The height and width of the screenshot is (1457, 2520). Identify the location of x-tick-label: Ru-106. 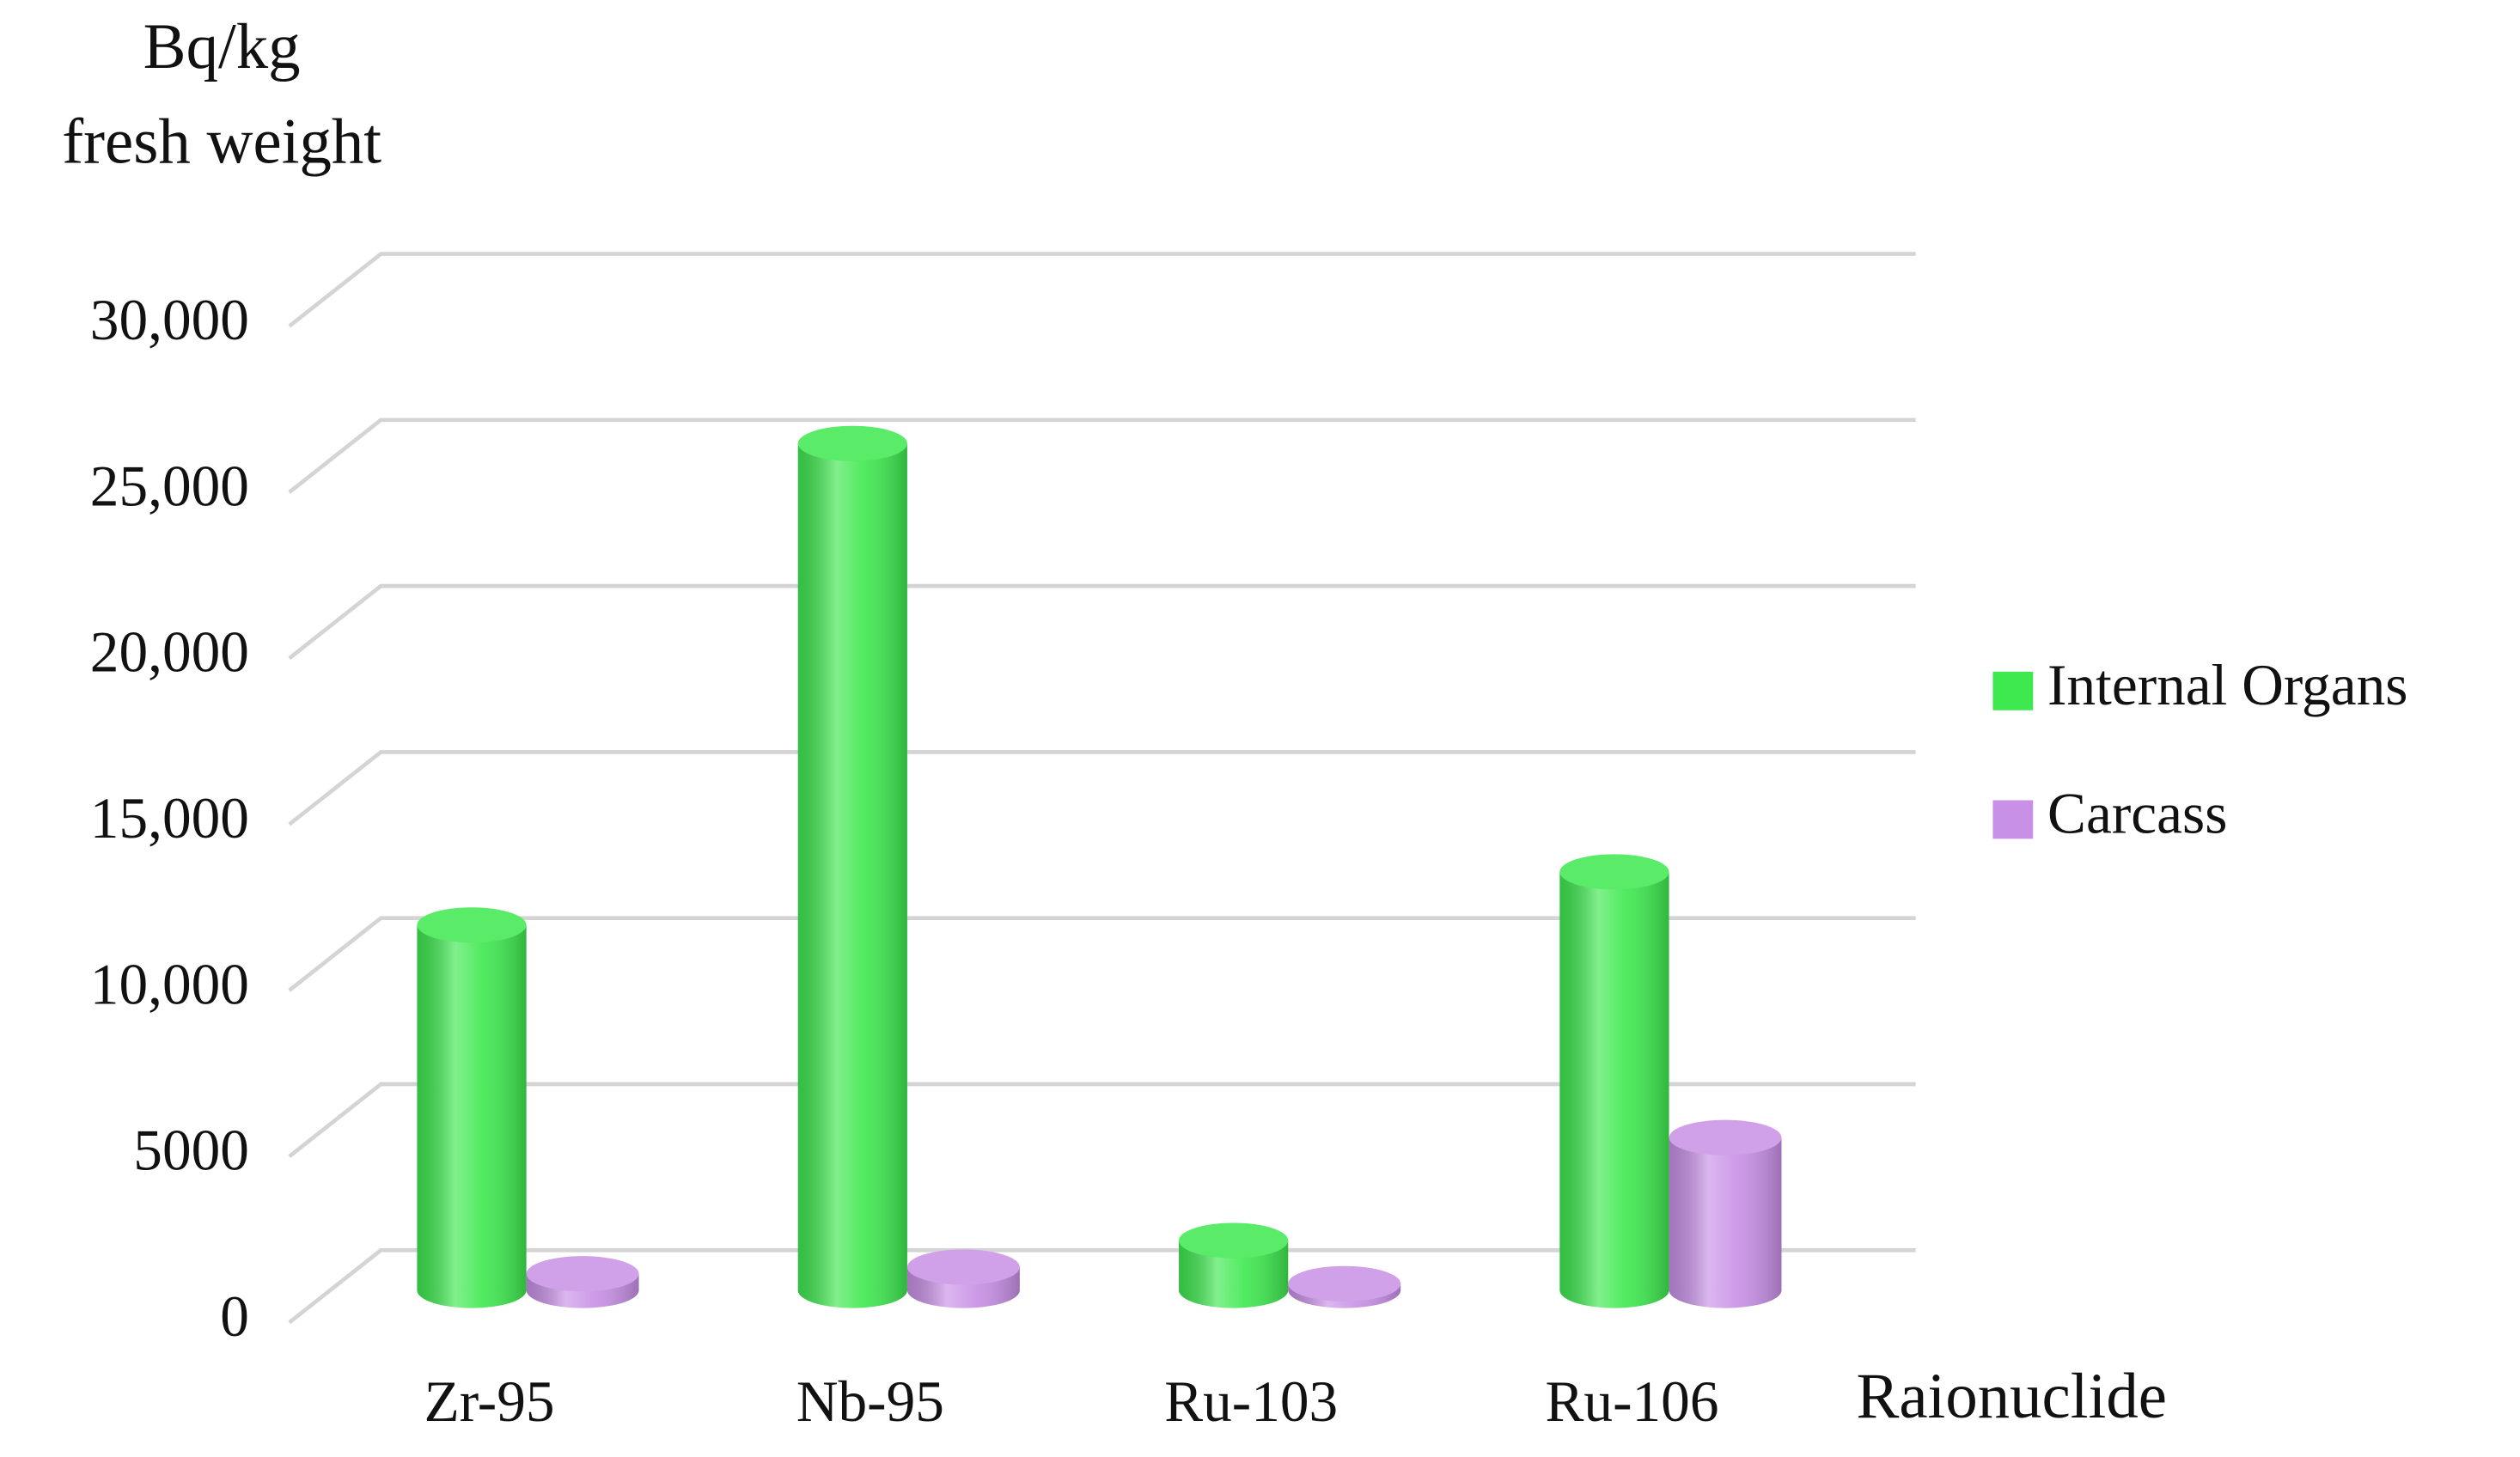
(1632, 1401).